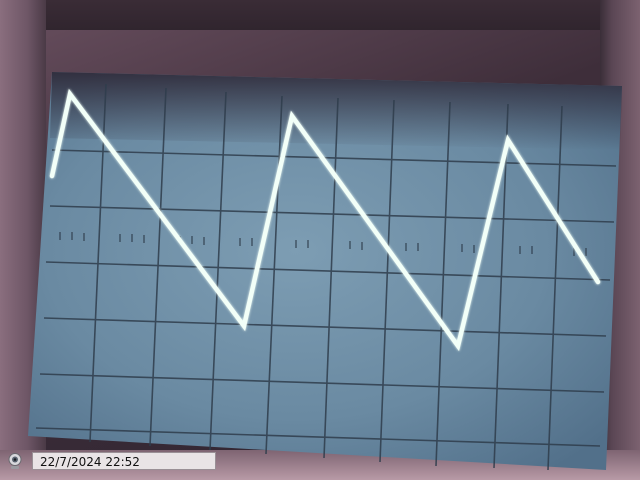 The width and height of the screenshot is (640, 480). What do you see at coordinates (336, 111) in the screenshot?
I see `screen-top-shade` at bounding box center [336, 111].